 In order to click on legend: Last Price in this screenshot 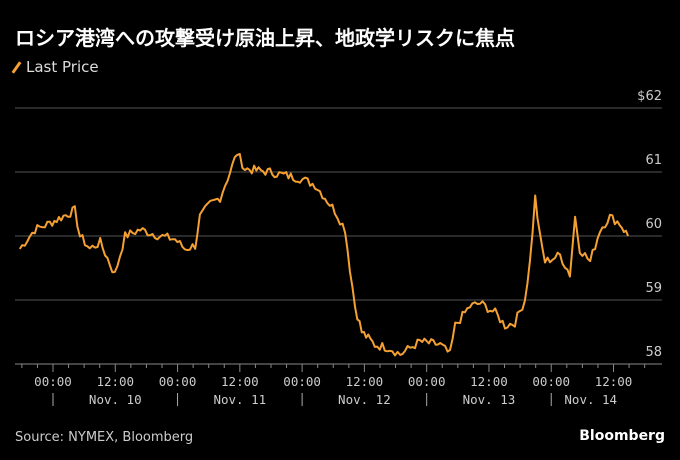, I will do `click(55, 67)`.